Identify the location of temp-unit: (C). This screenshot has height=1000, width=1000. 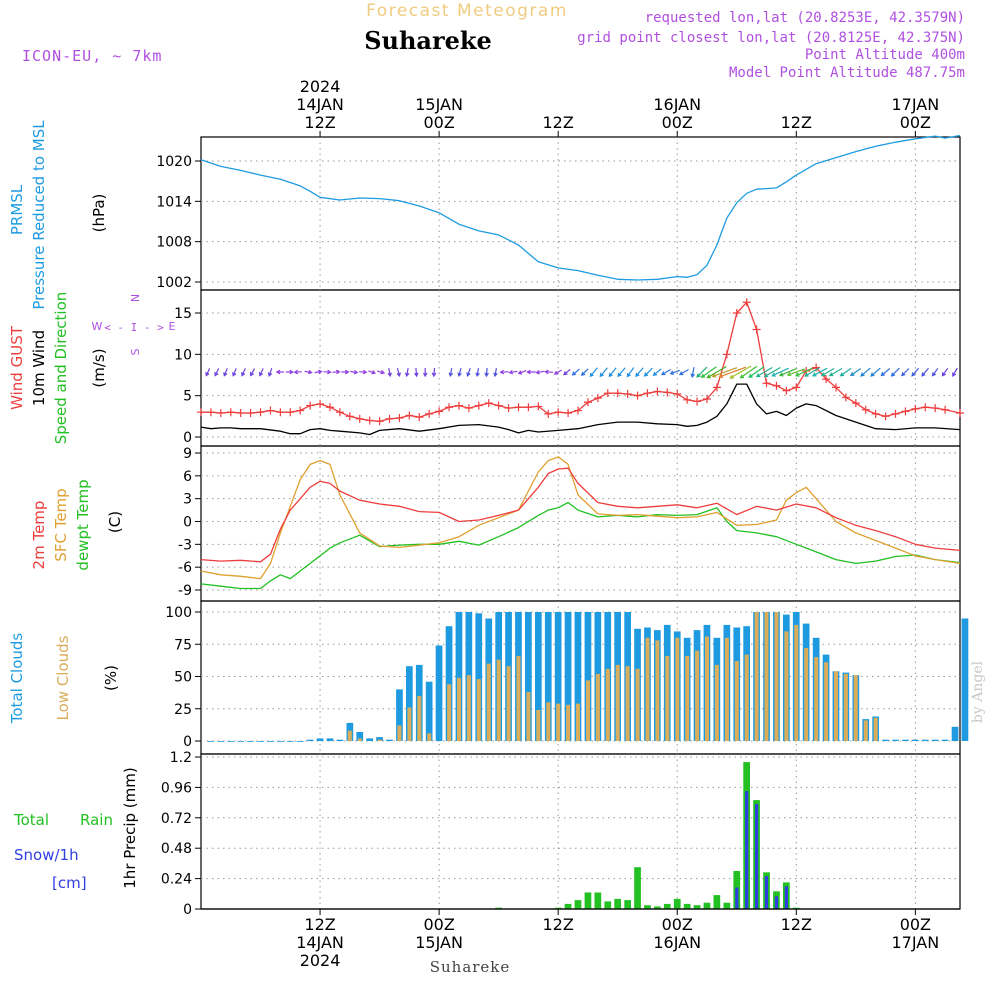
(115, 522).